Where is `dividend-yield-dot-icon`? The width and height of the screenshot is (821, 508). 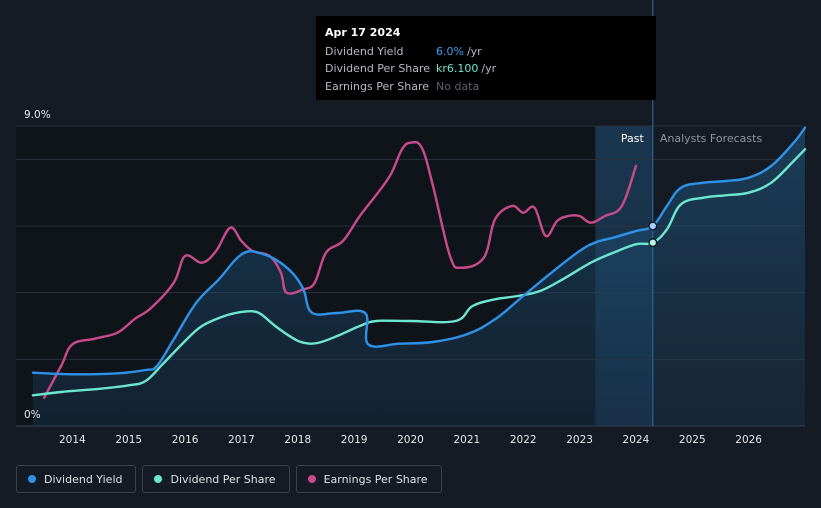
dividend-yield-dot-icon is located at coordinates (32, 479).